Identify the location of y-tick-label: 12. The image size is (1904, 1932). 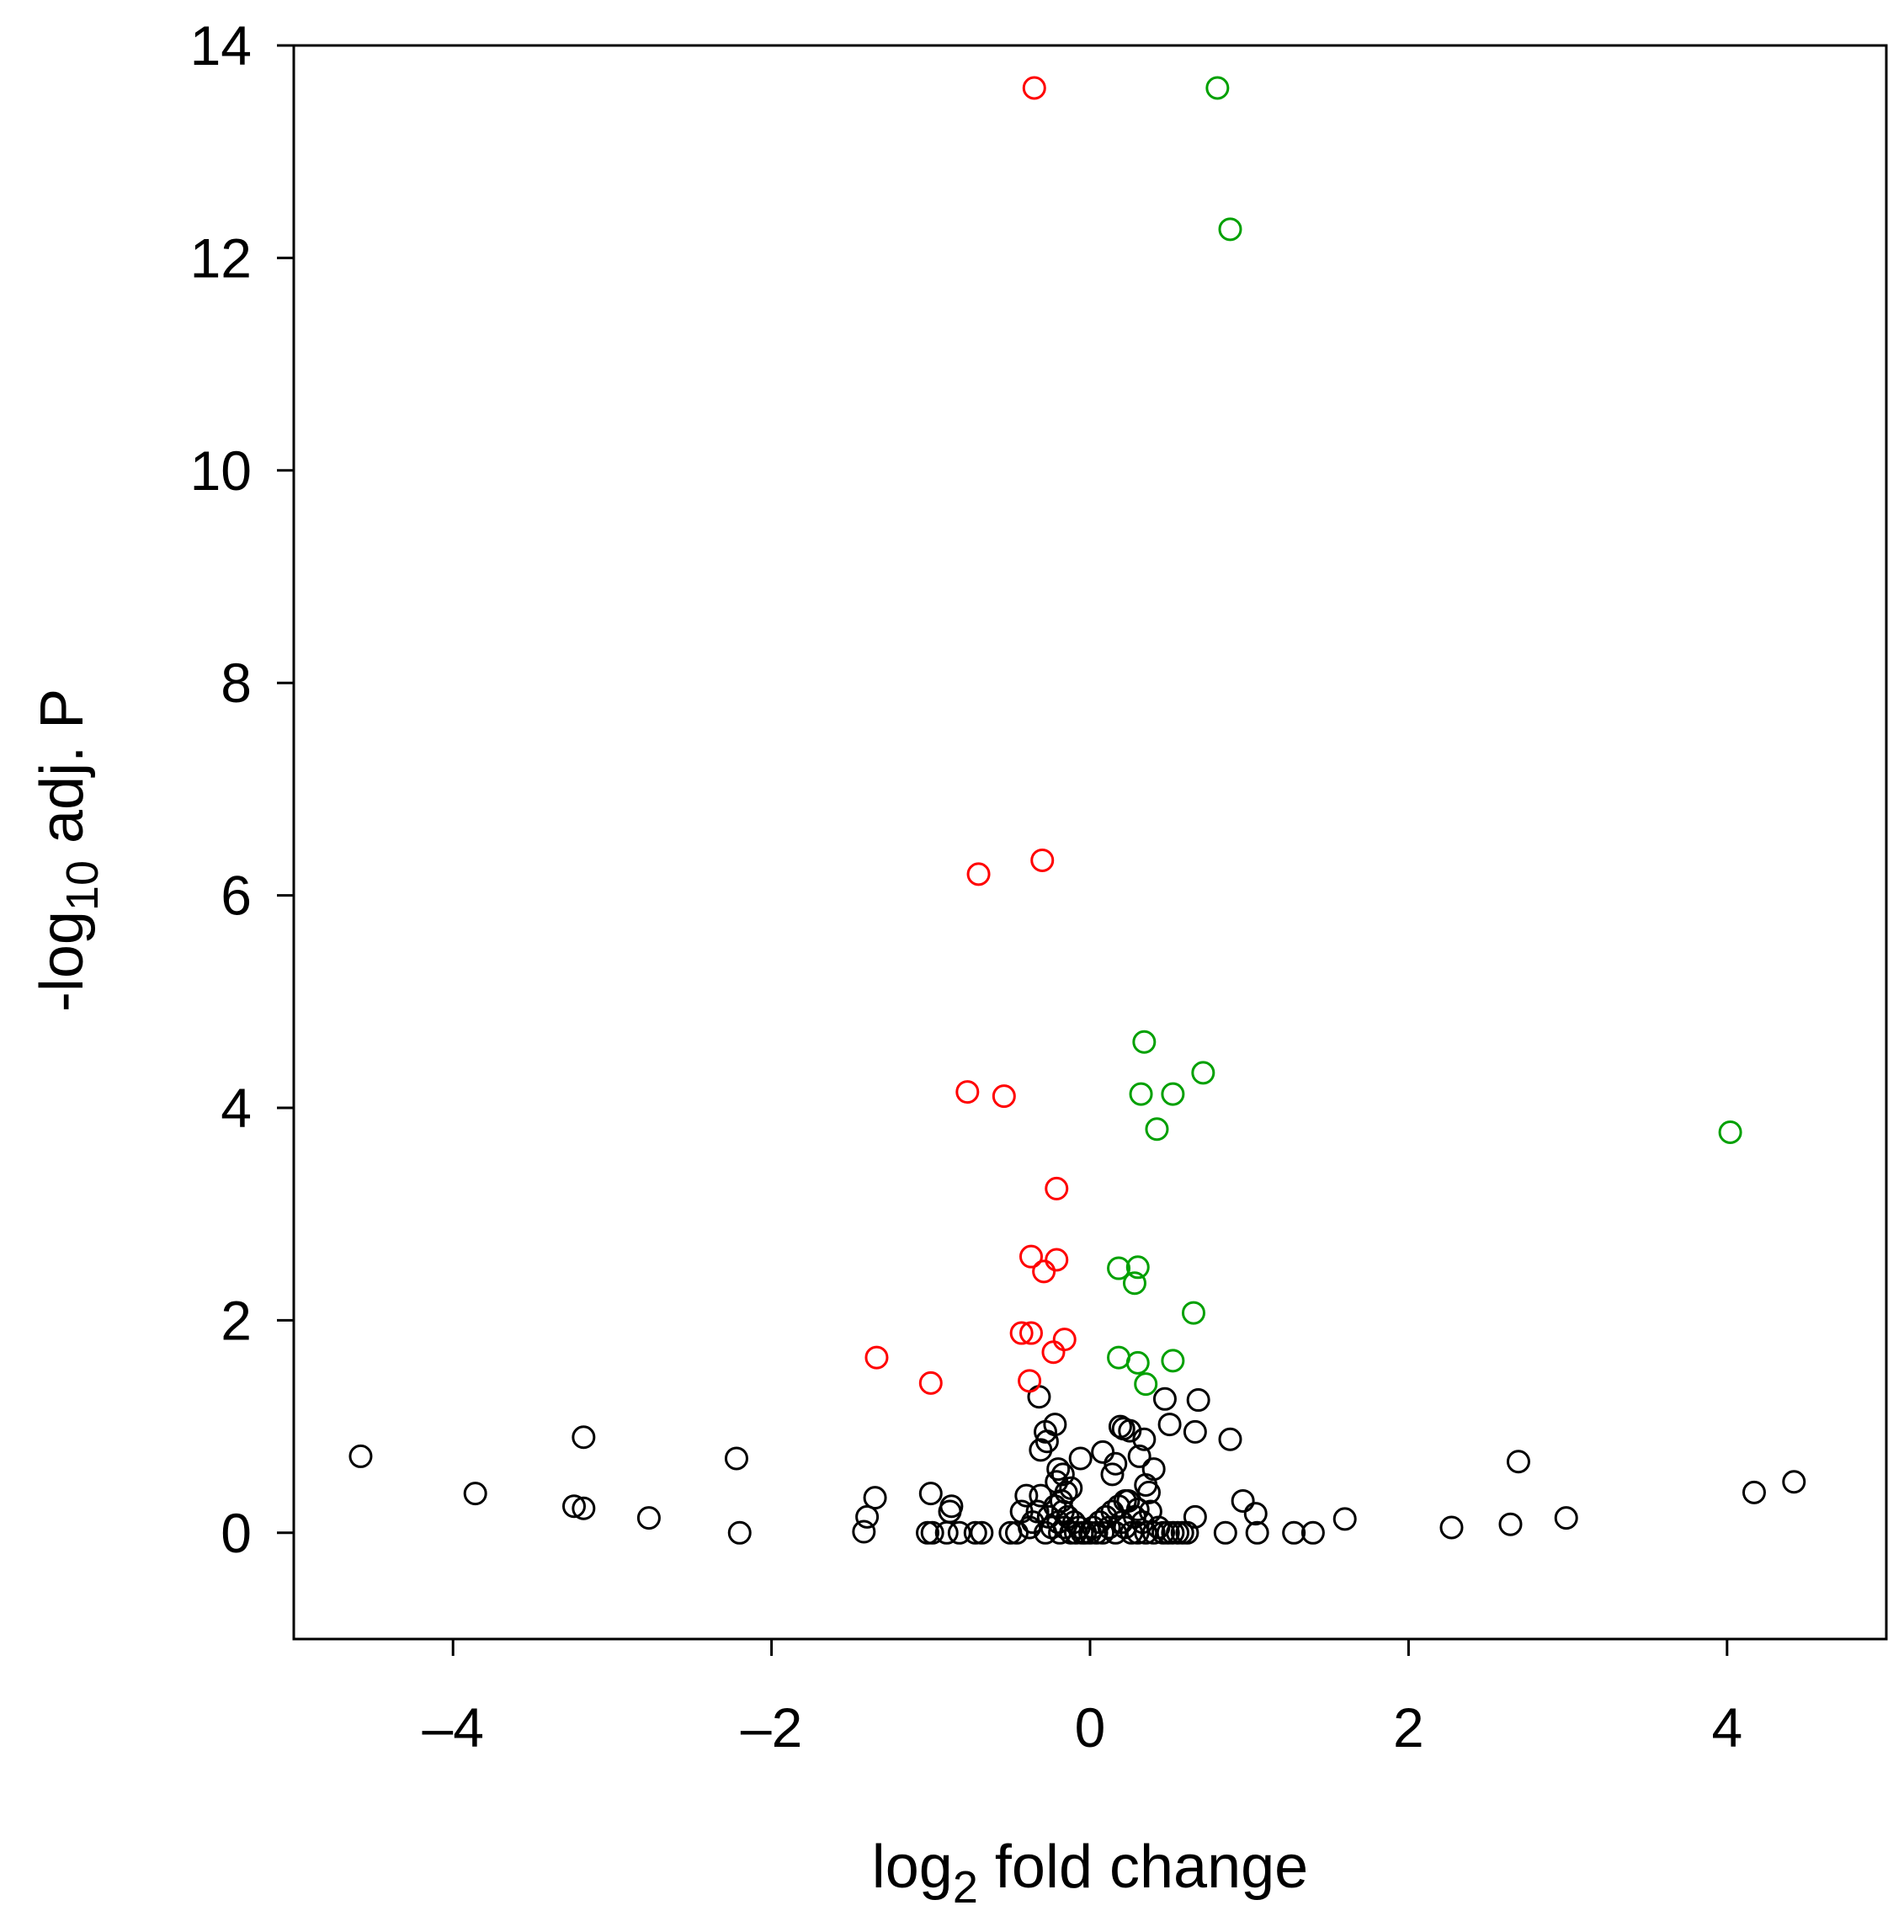
(221, 257).